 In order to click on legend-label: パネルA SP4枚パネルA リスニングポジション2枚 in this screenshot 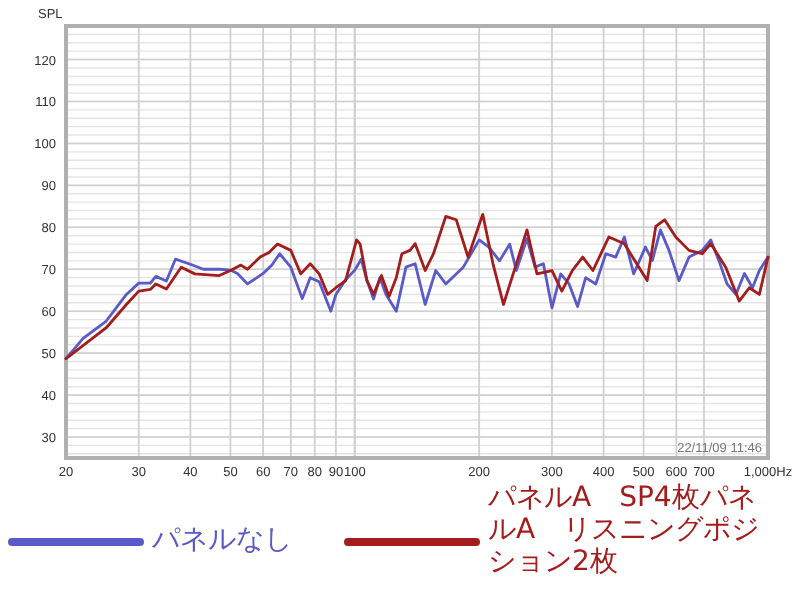, I will do `click(624, 530)`.